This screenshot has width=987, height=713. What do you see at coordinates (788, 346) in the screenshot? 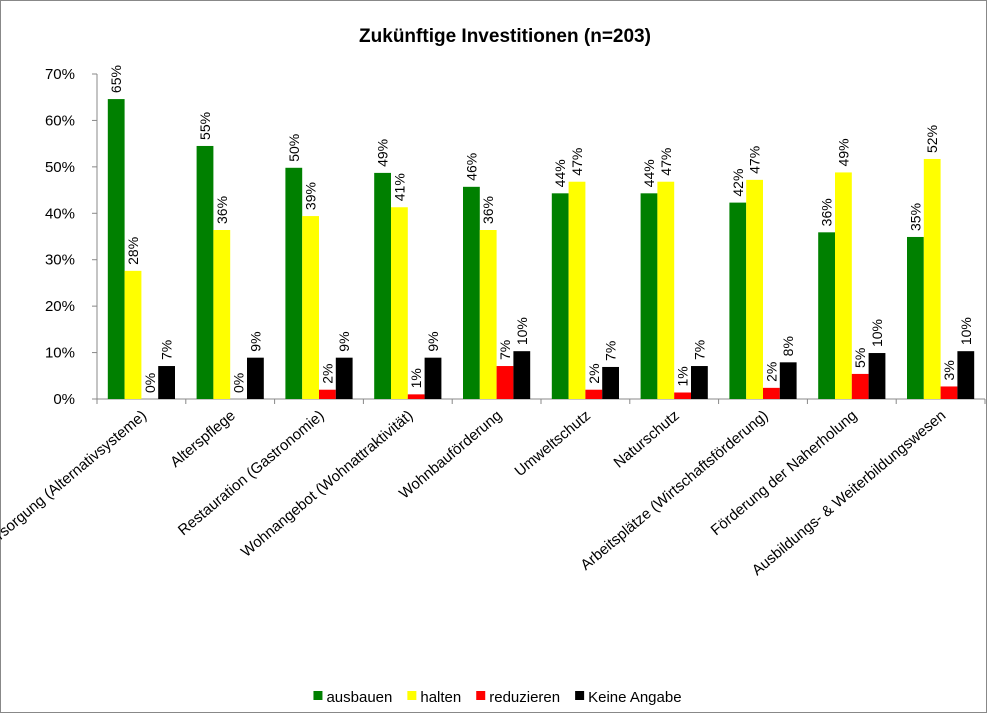
I see `value-label: 8%` at bounding box center [788, 346].